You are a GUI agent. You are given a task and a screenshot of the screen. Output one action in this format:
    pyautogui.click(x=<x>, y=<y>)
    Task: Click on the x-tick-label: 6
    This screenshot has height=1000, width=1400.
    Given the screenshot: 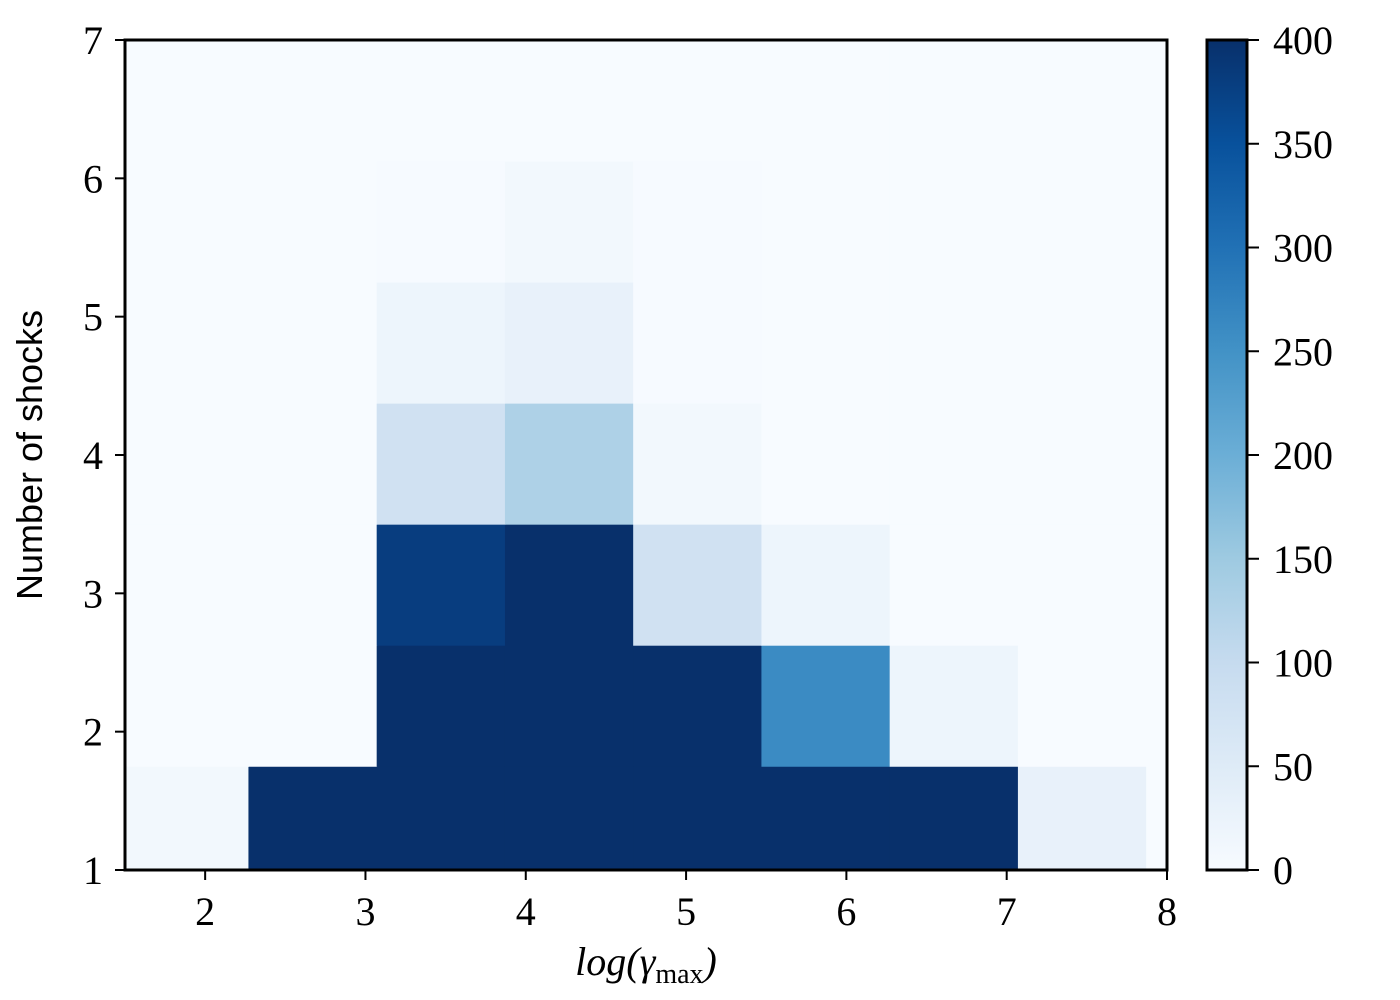 What is the action you would take?
    pyautogui.click(x=846, y=911)
    